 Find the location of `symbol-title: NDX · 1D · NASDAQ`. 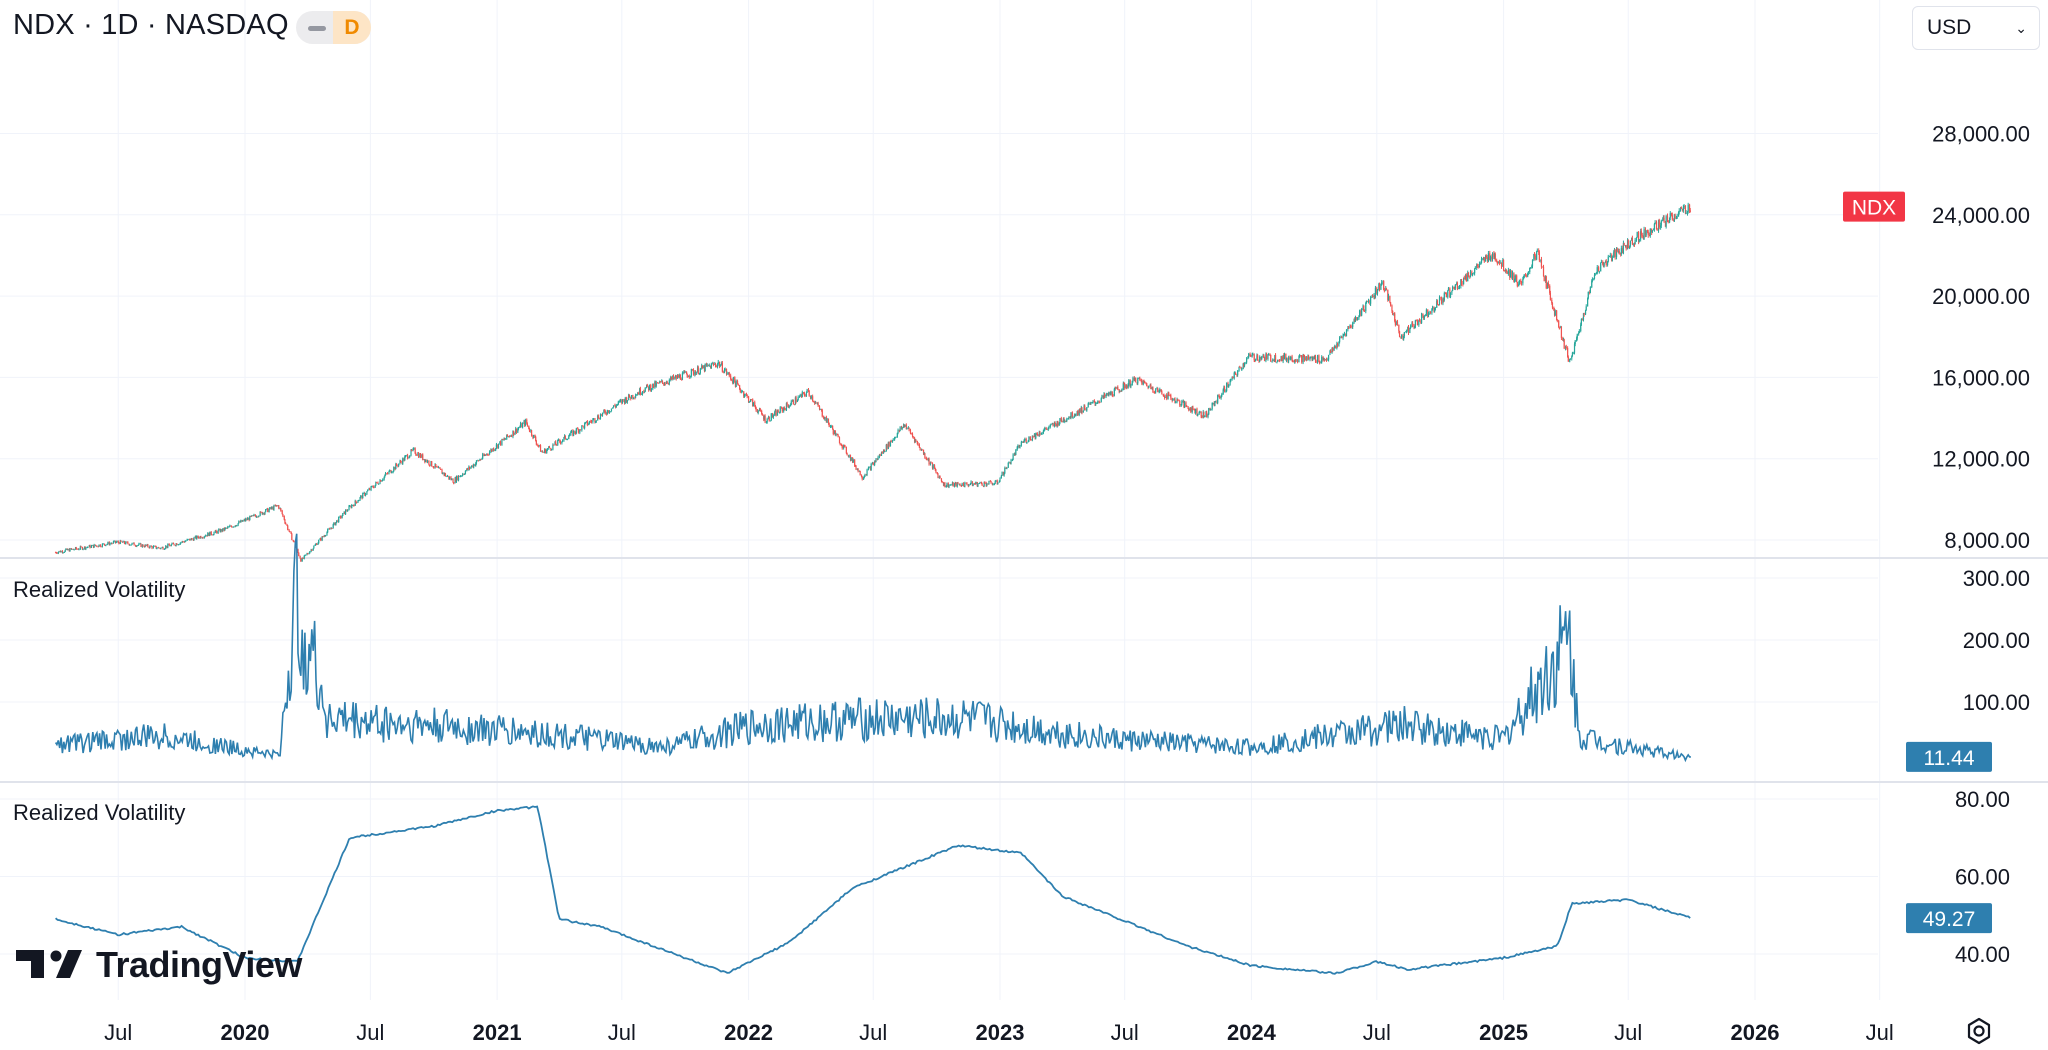

symbol-title: NDX · 1D · NASDAQ is located at coordinates (151, 25).